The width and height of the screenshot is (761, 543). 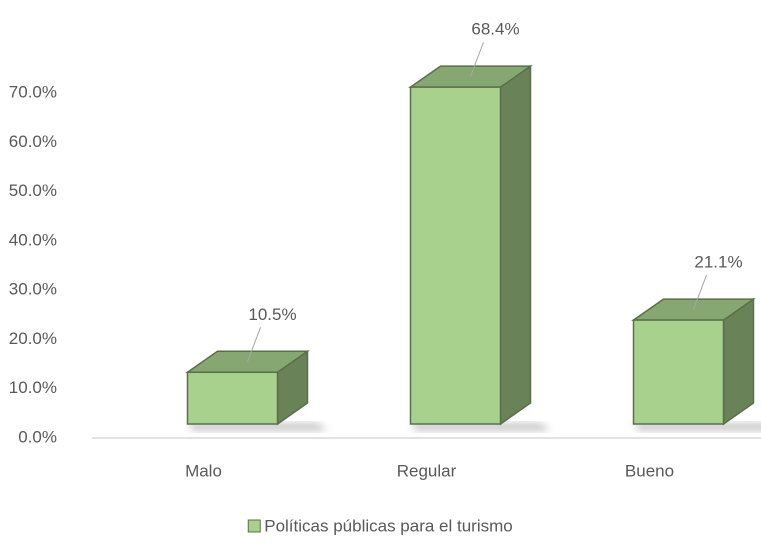 What do you see at coordinates (649, 470) in the screenshot?
I see `x-tick-label: Bueno` at bounding box center [649, 470].